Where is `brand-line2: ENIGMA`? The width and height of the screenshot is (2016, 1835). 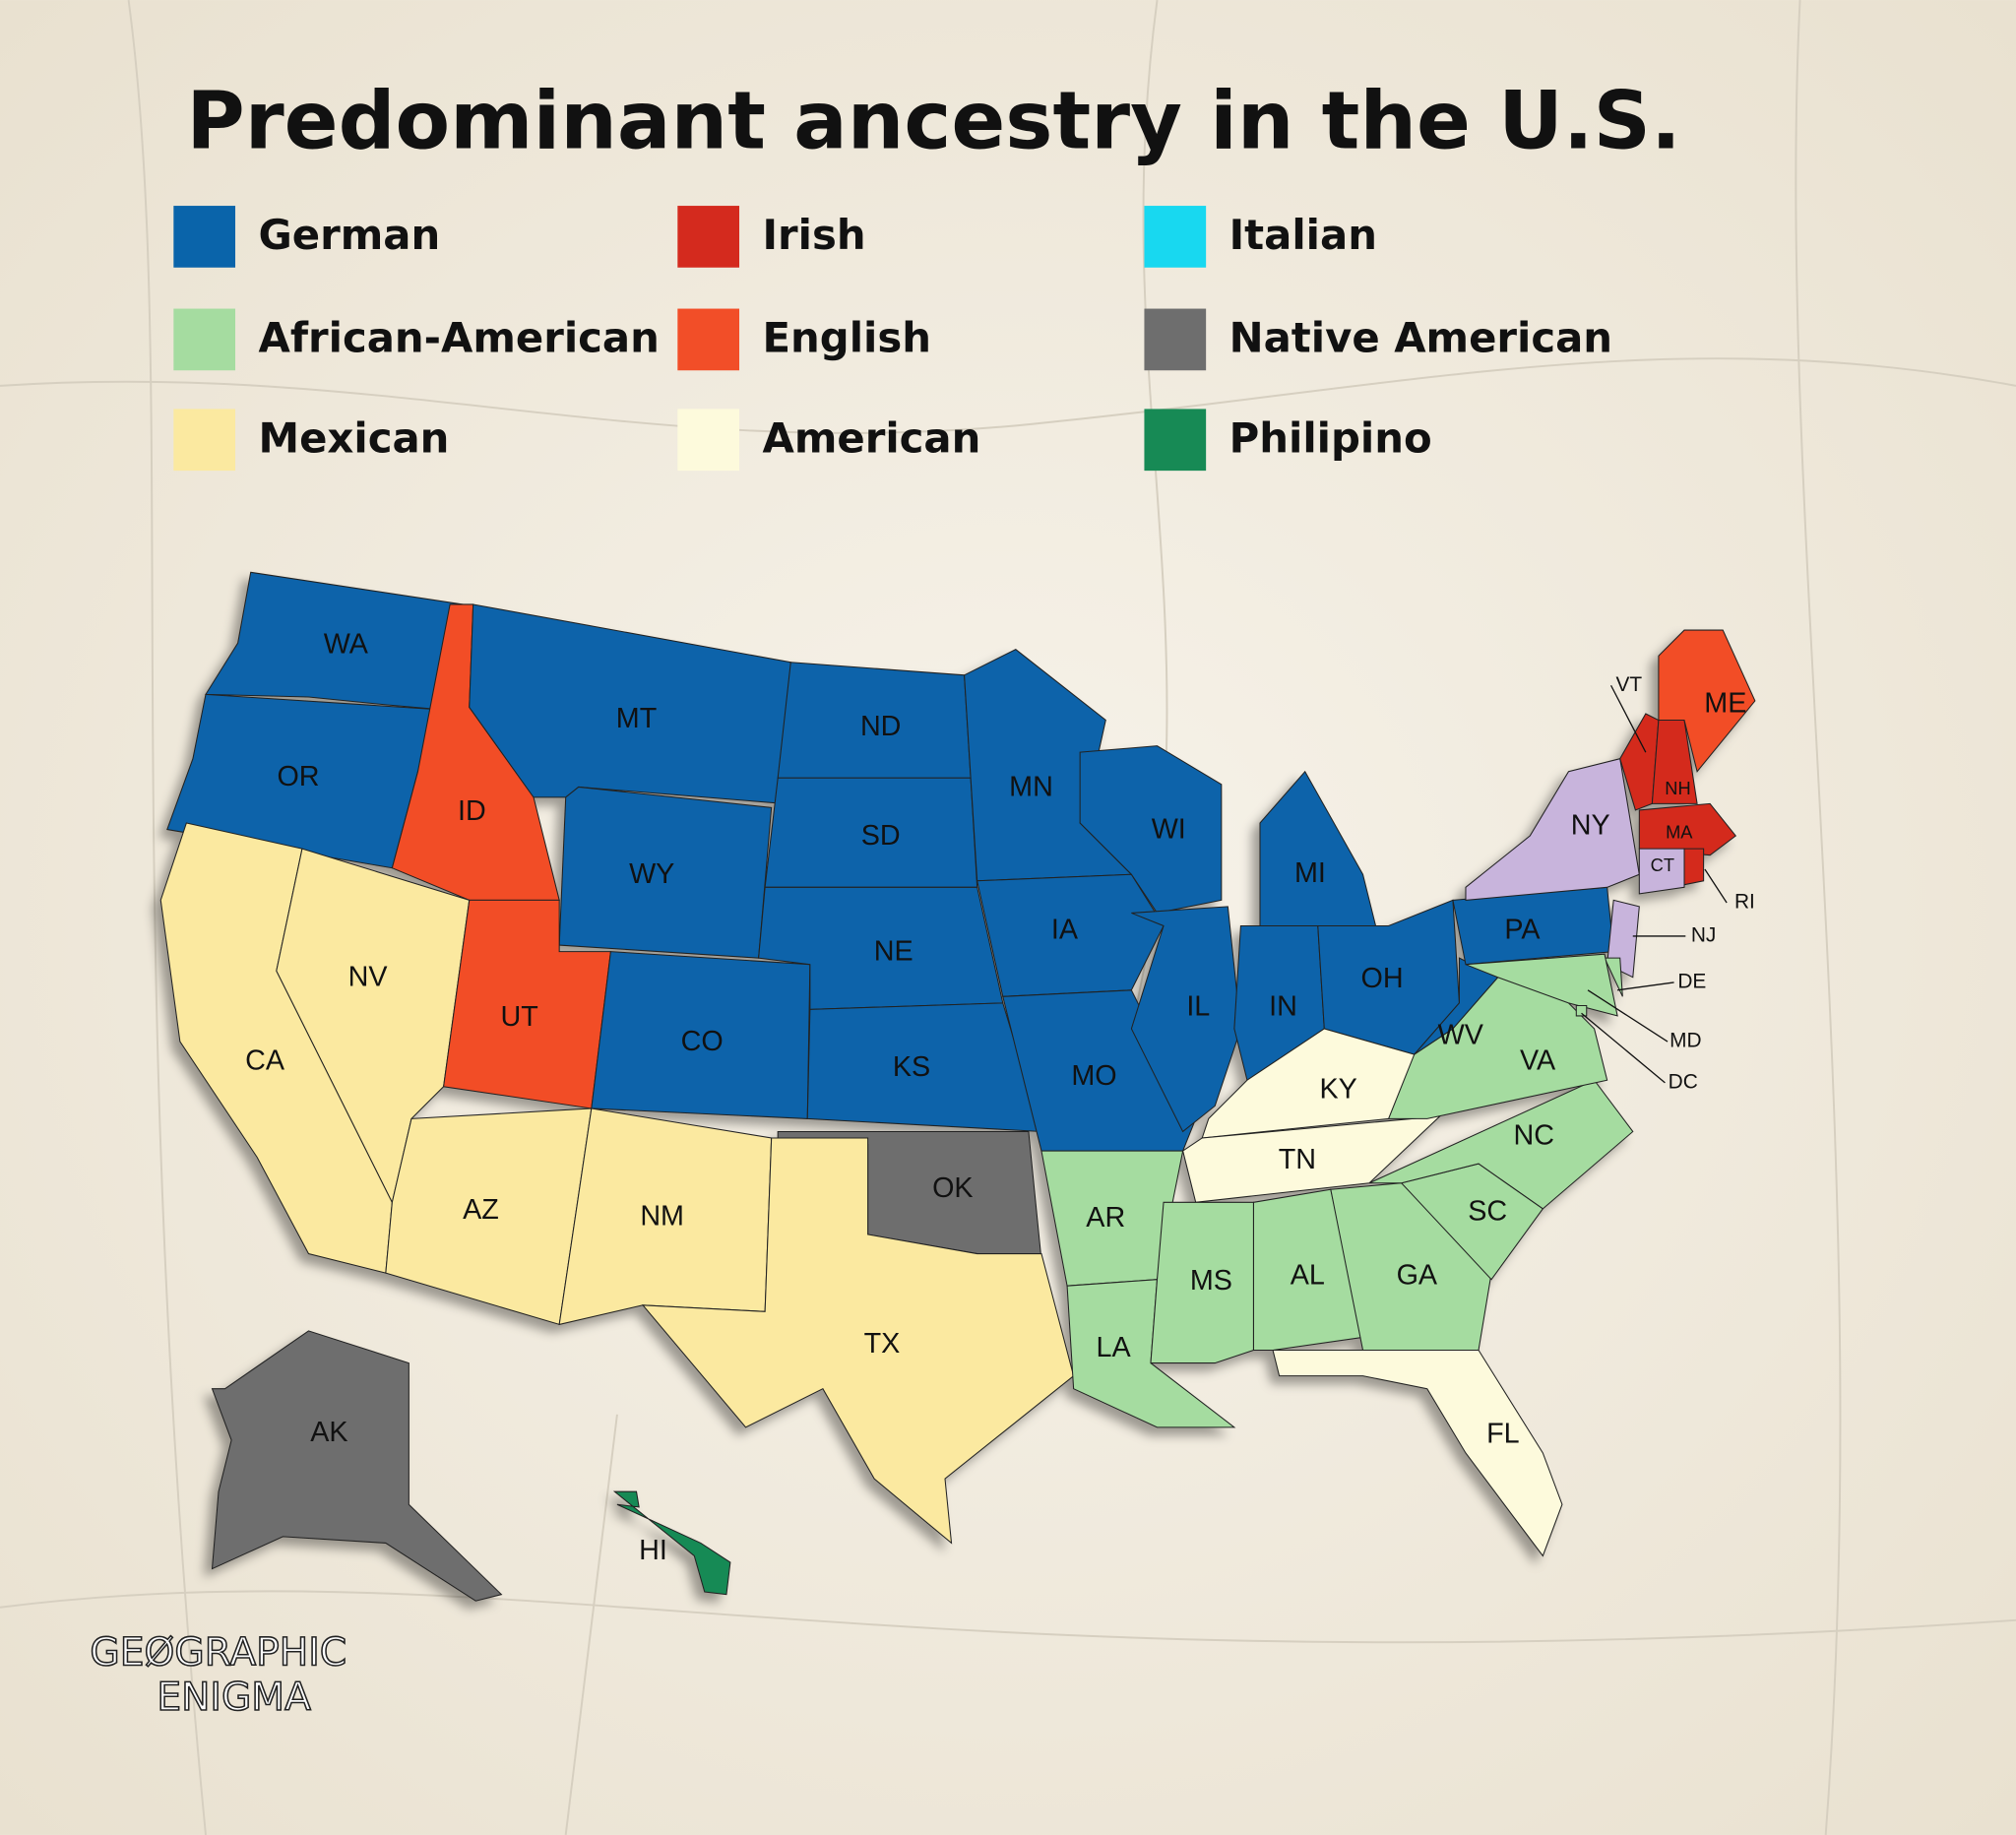 brand-line2: ENIGMA is located at coordinates (234, 1698).